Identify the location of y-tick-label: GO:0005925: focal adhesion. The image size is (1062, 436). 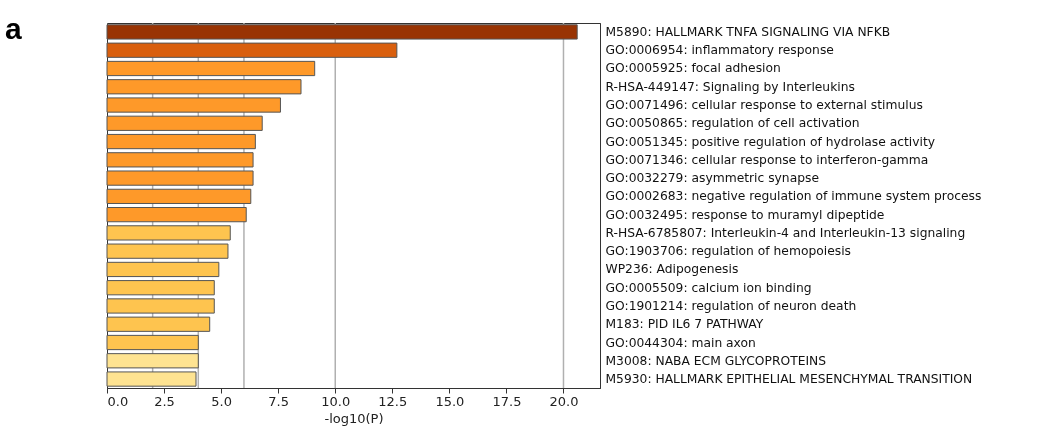
(693, 68).